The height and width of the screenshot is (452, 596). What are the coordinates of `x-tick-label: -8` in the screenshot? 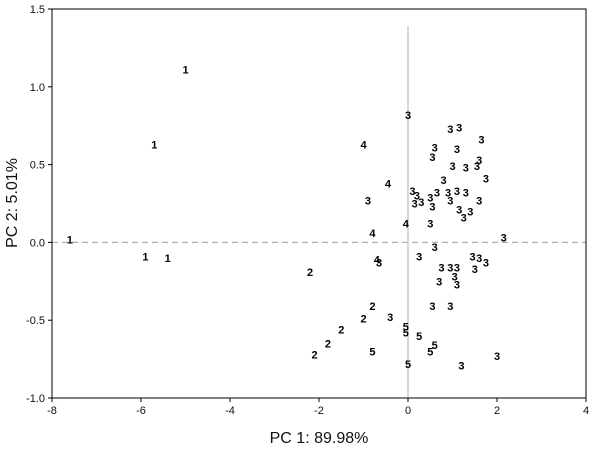 It's located at (52, 411).